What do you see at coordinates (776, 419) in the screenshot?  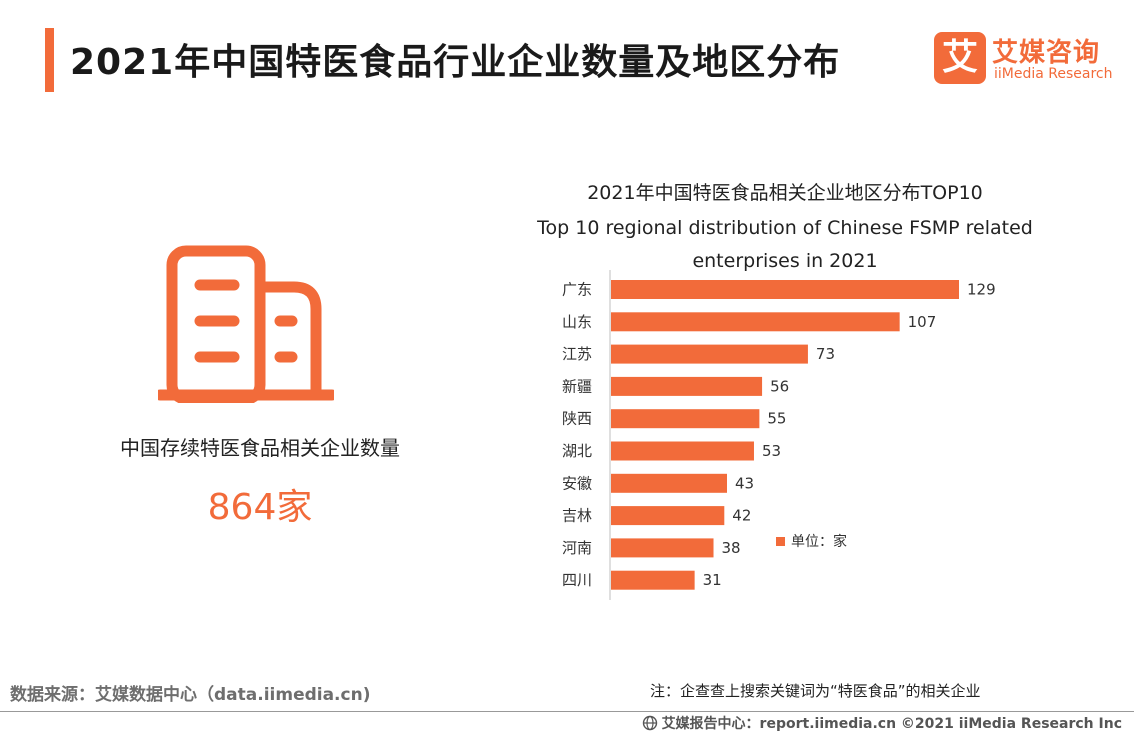 I see `value-label: 55` at bounding box center [776, 419].